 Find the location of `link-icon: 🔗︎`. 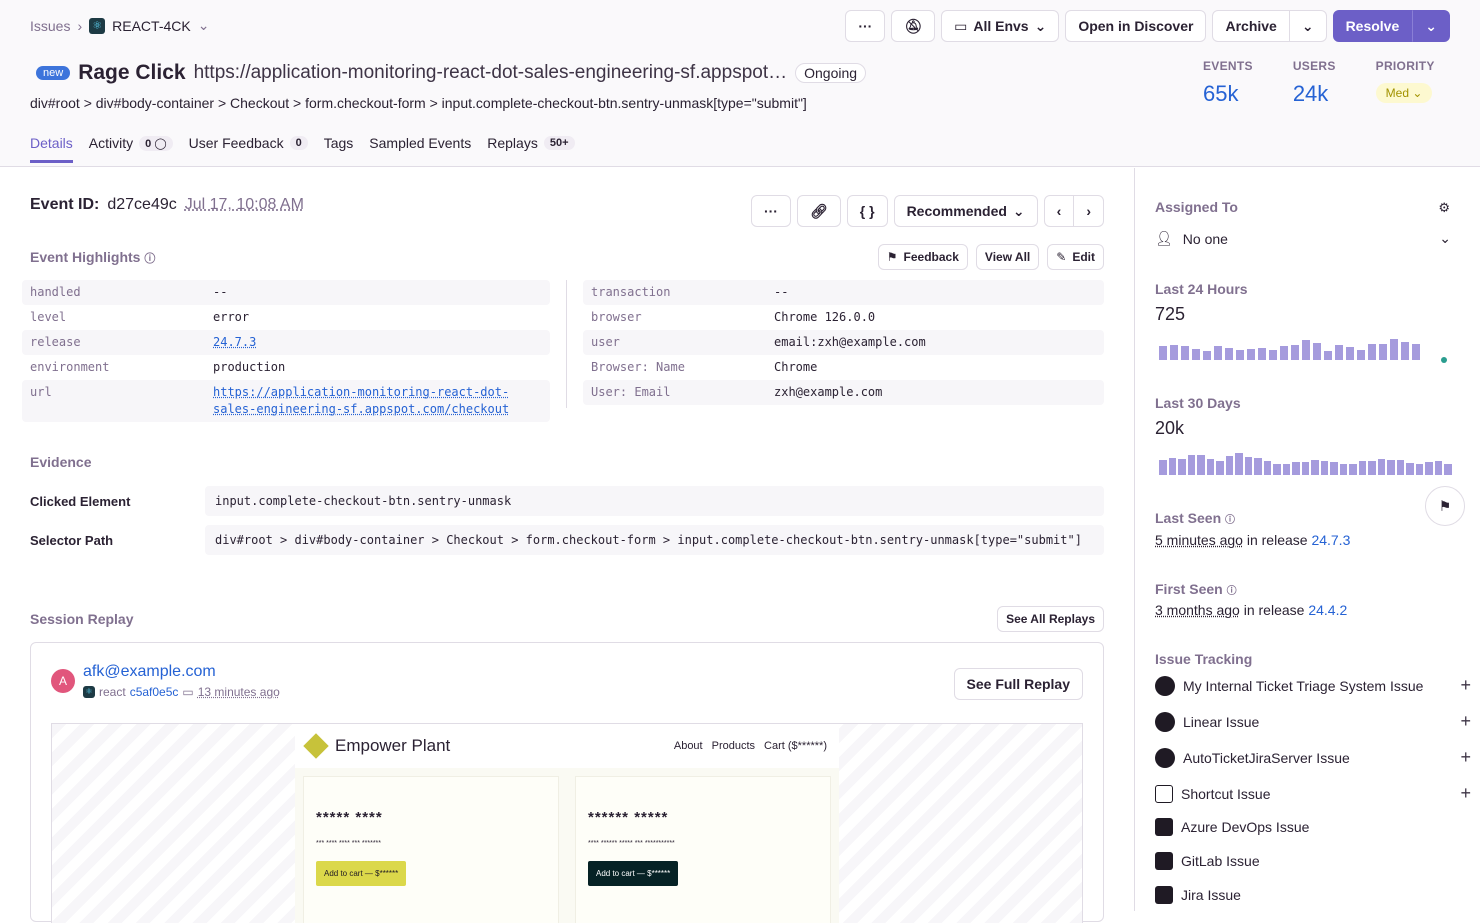

link-icon: 🔗︎ is located at coordinates (818, 210).